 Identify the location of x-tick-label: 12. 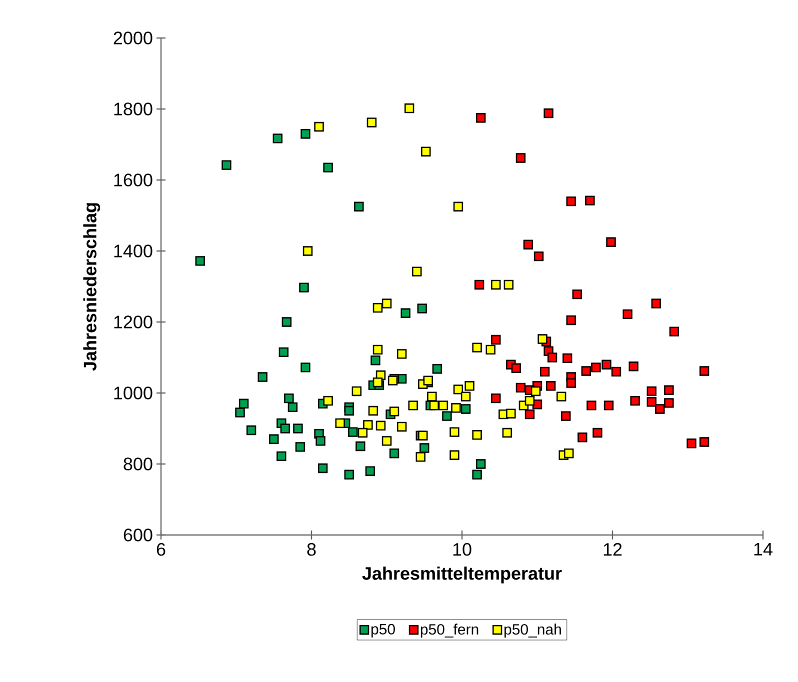
(613, 549).